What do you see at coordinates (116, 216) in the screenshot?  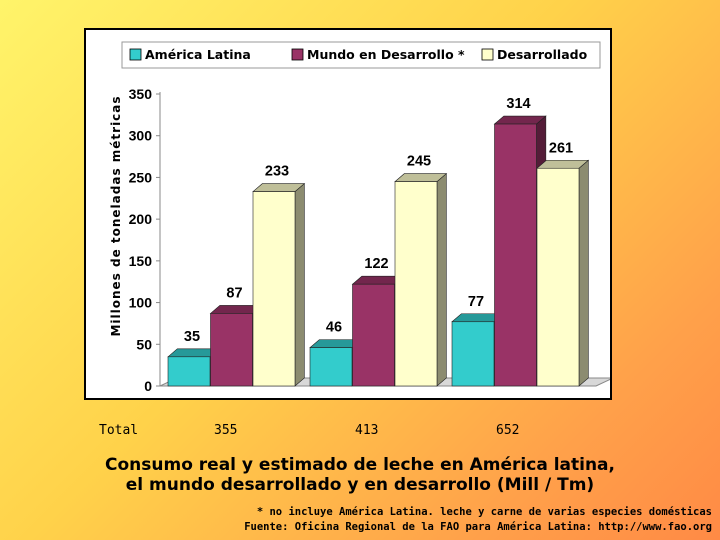 I see `y-axis-label: Millones de toneladas métricas` at bounding box center [116, 216].